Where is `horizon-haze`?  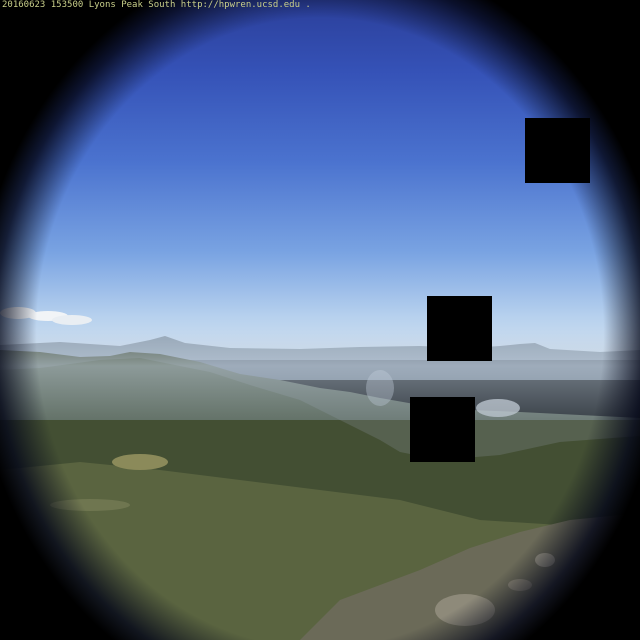
horizon-haze is located at coordinates (320, 375).